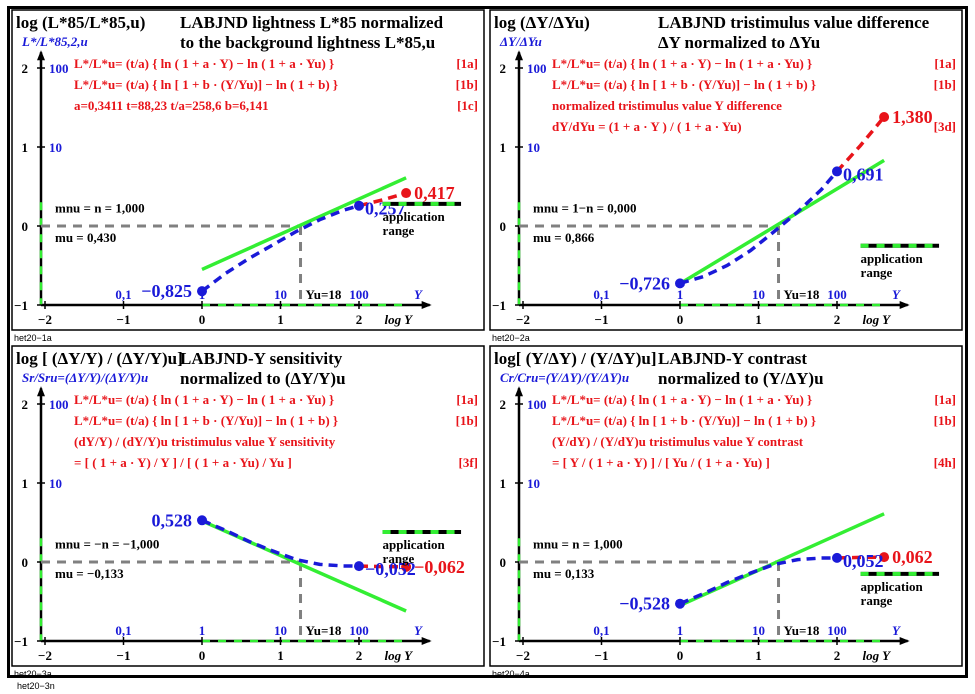 The height and width of the screenshot is (694, 975). I want to click on end-value-label: 1,380, so click(912, 117).